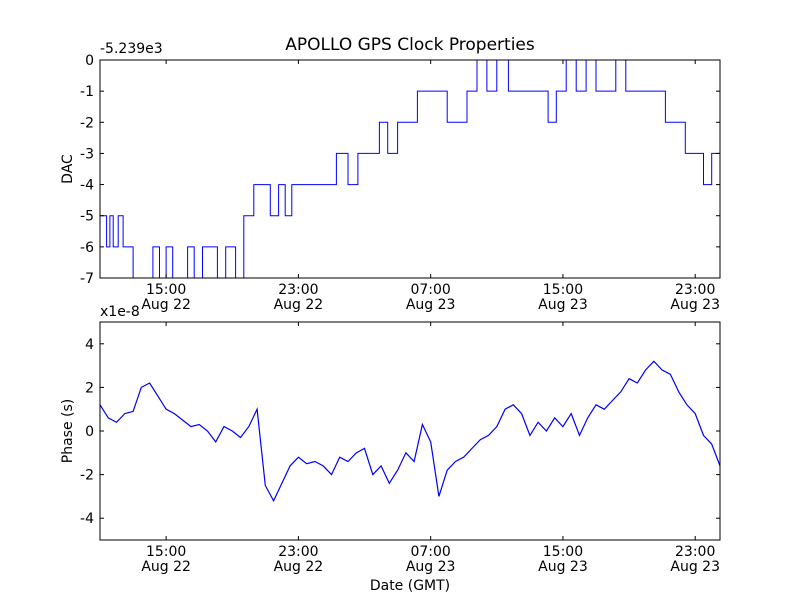 Image resolution: width=800 pixels, height=600 pixels. Describe the element at coordinates (87, 154) in the screenshot. I see `top-y-tick-label: -3` at that location.